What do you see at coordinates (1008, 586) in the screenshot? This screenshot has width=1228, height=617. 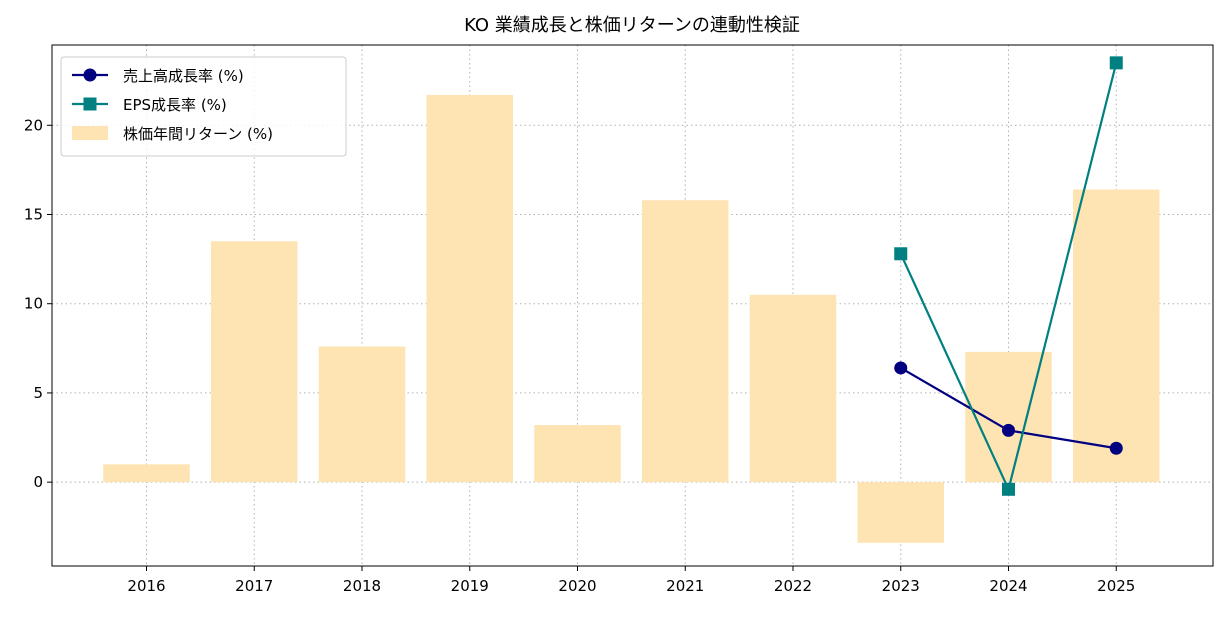 I see `x-tick-label: 2024` at bounding box center [1008, 586].